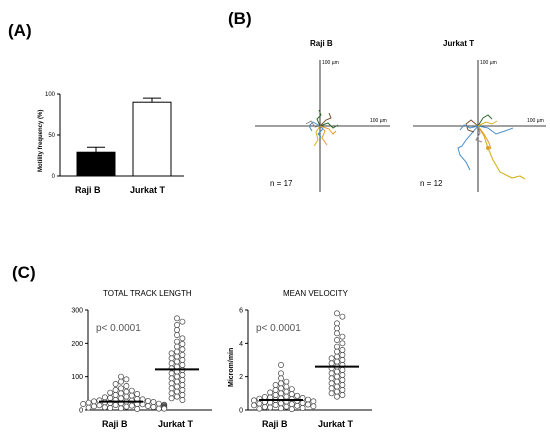 The width and height of the screenshot is (550, 436). Describe the element at coordinates (88, 190) in the screenshot. I see `panel-a-category-label-raji: Raji B` at that location.